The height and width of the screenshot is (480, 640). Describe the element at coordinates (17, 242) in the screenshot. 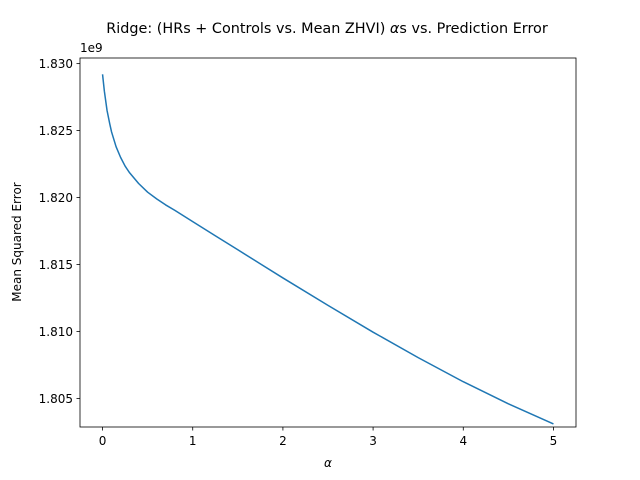

I see `y-axis-label: Mean Squared Error` at that location.